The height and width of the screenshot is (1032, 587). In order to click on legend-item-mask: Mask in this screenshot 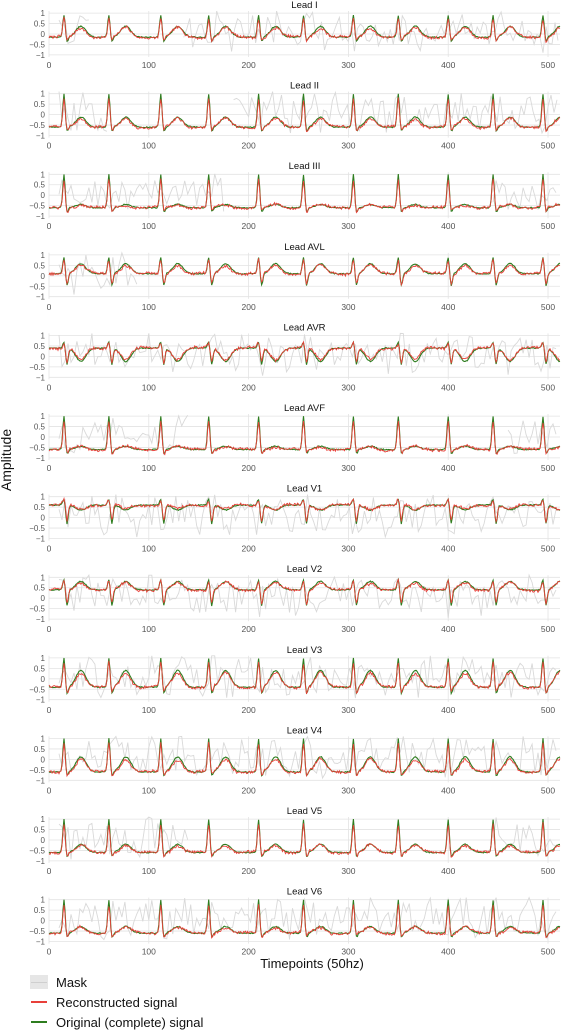, I will do `click(180, 982)`.